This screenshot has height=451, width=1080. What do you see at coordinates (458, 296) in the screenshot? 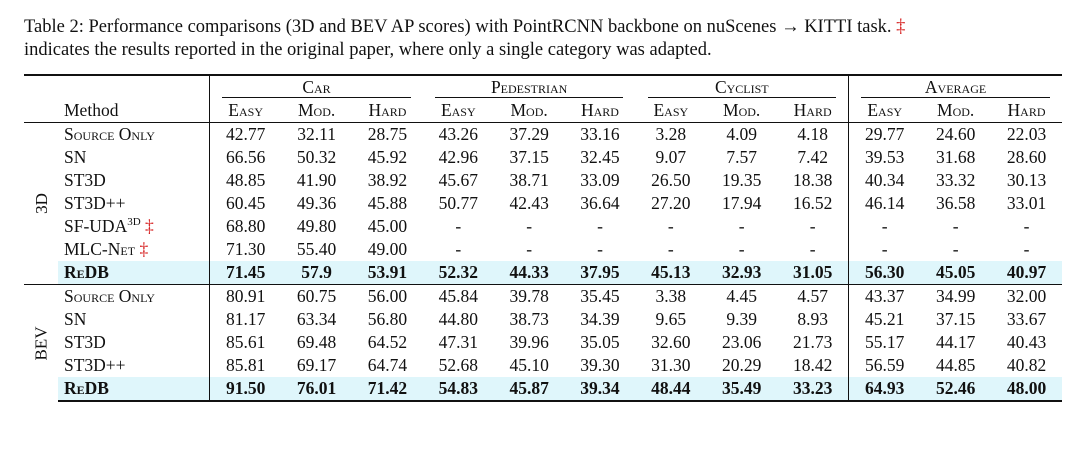
I see `value-cell: 45.84` at bounding box center [458, 296].